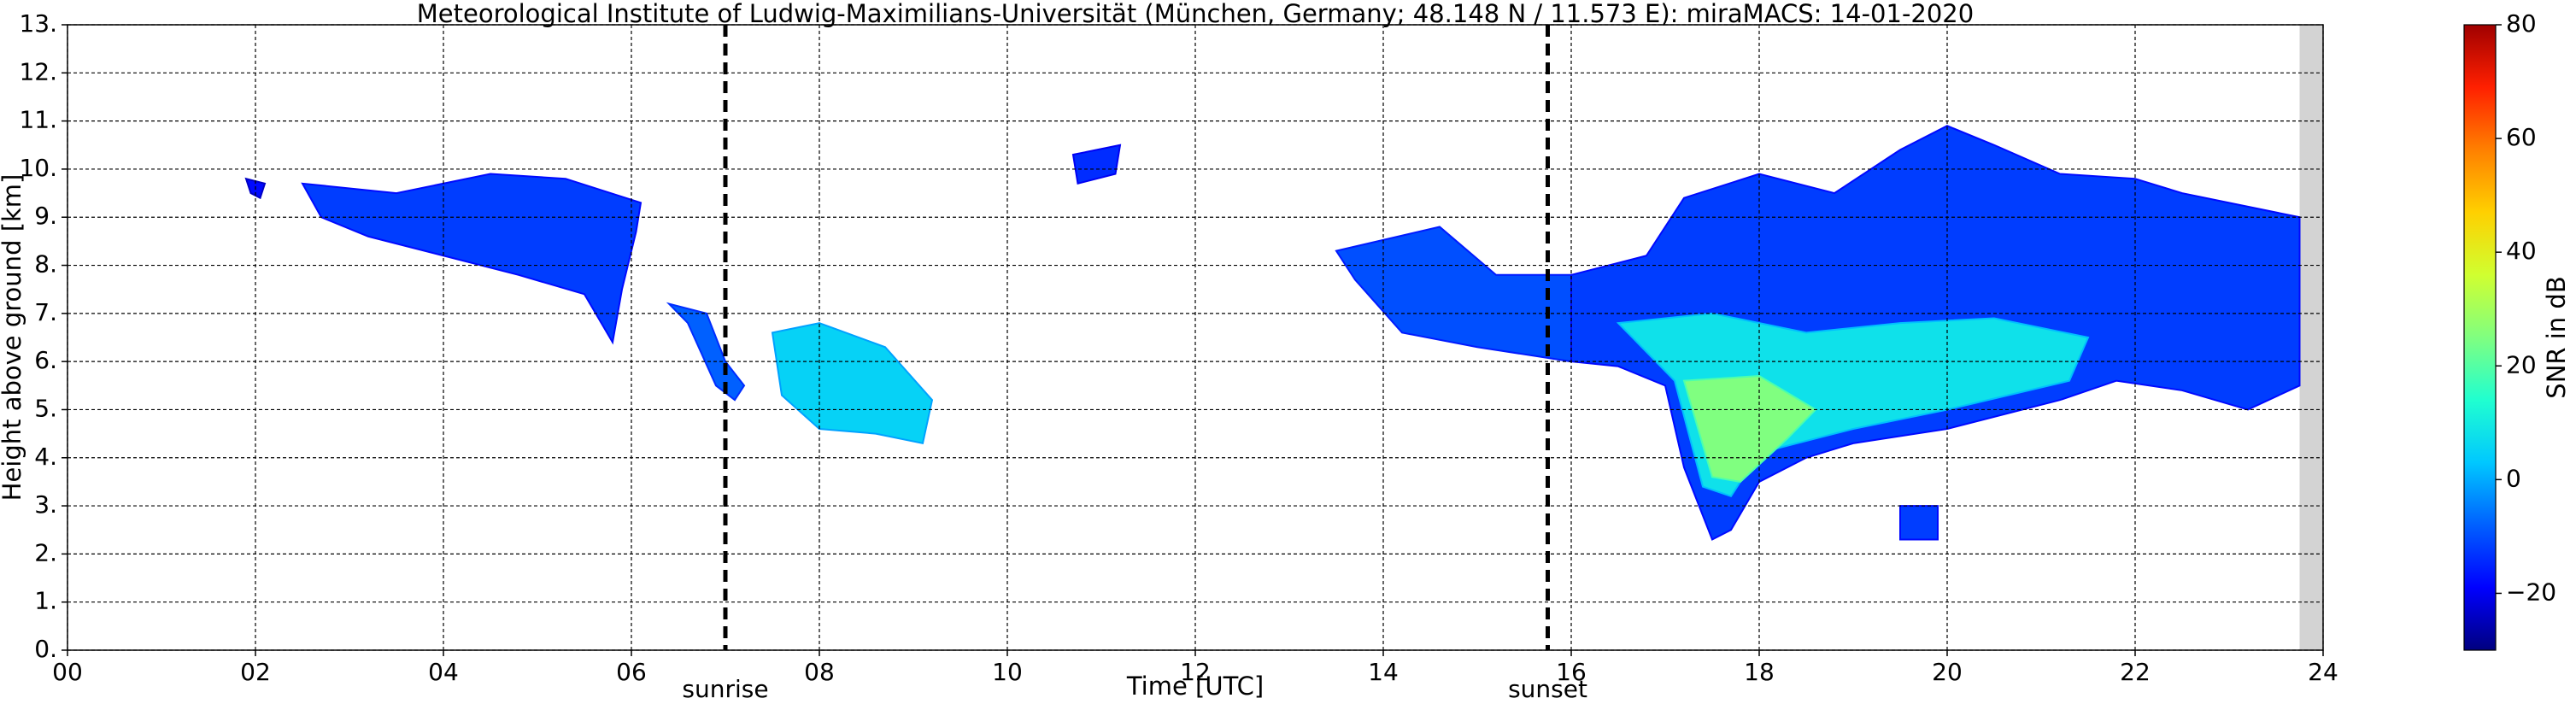 The height and width of the screenshot is (704, 2576). Describe the element at coordinates (1759, 672) in the screenshot. I see `x-tick-label: 18` at that location.